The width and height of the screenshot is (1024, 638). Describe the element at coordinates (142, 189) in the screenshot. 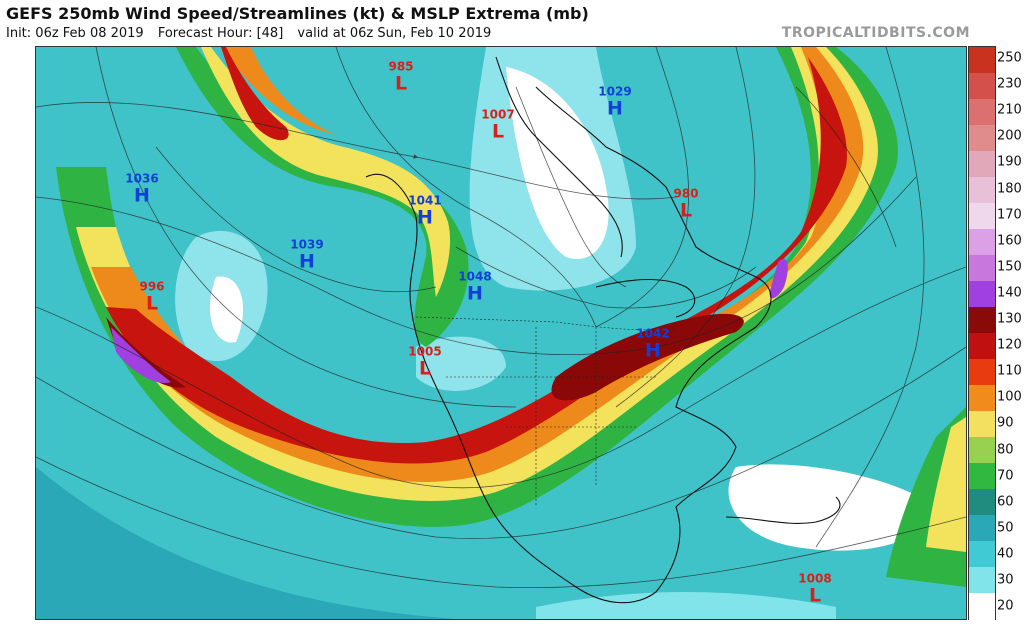

I see `pressure-high: 1036 H` at that location.